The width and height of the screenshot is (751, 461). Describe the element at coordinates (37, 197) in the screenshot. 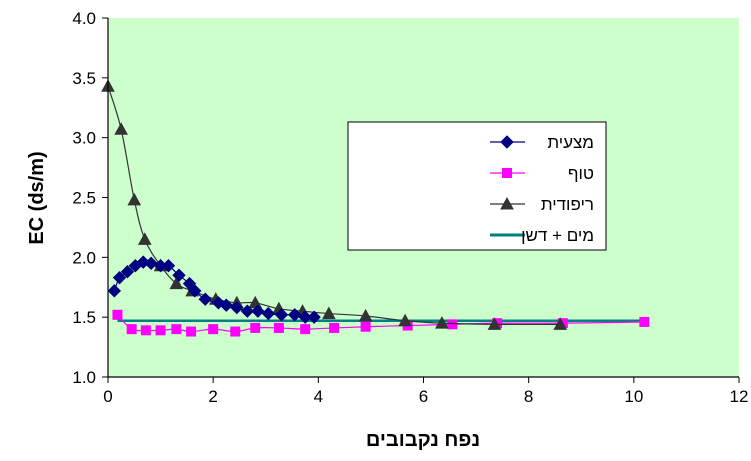

I see `y-axis-title: EC (ds/m)` at that location.